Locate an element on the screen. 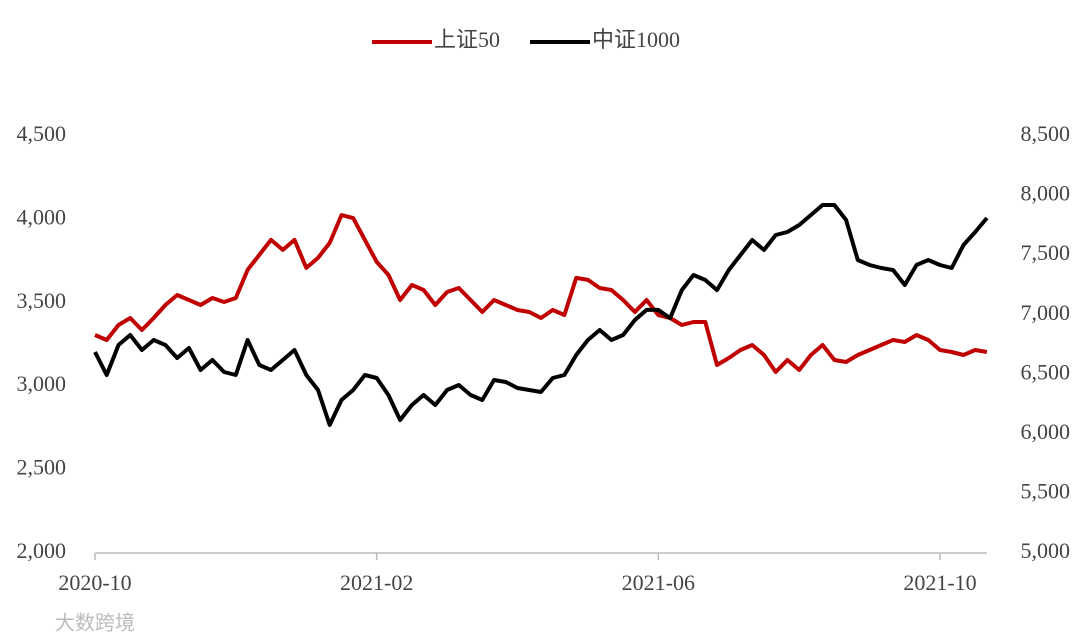 The width and height of the screenshot is (1080, 643). legend-label: 上证50 is located at coordinates (467, 39).